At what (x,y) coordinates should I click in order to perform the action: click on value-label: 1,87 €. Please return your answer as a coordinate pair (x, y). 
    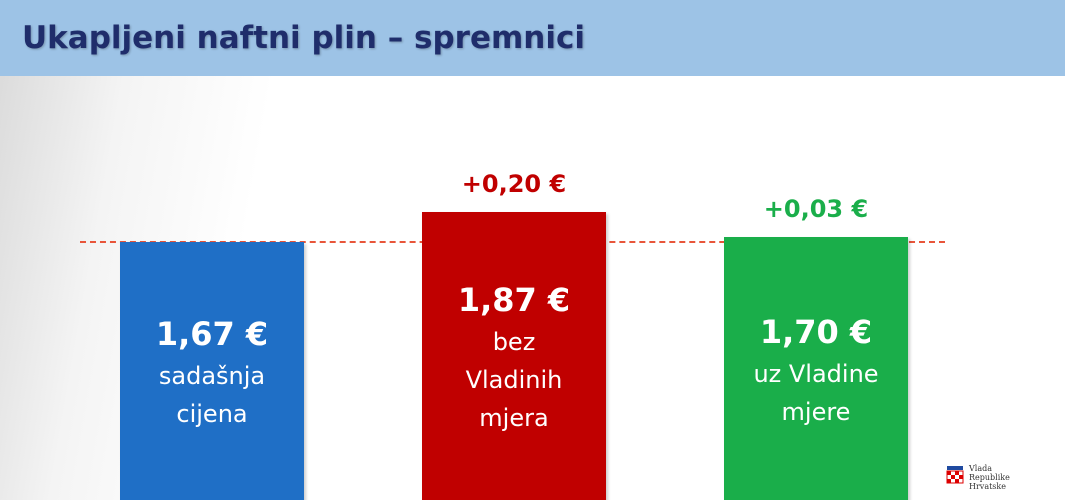
    Looking at the image, I should click on (514, 299).